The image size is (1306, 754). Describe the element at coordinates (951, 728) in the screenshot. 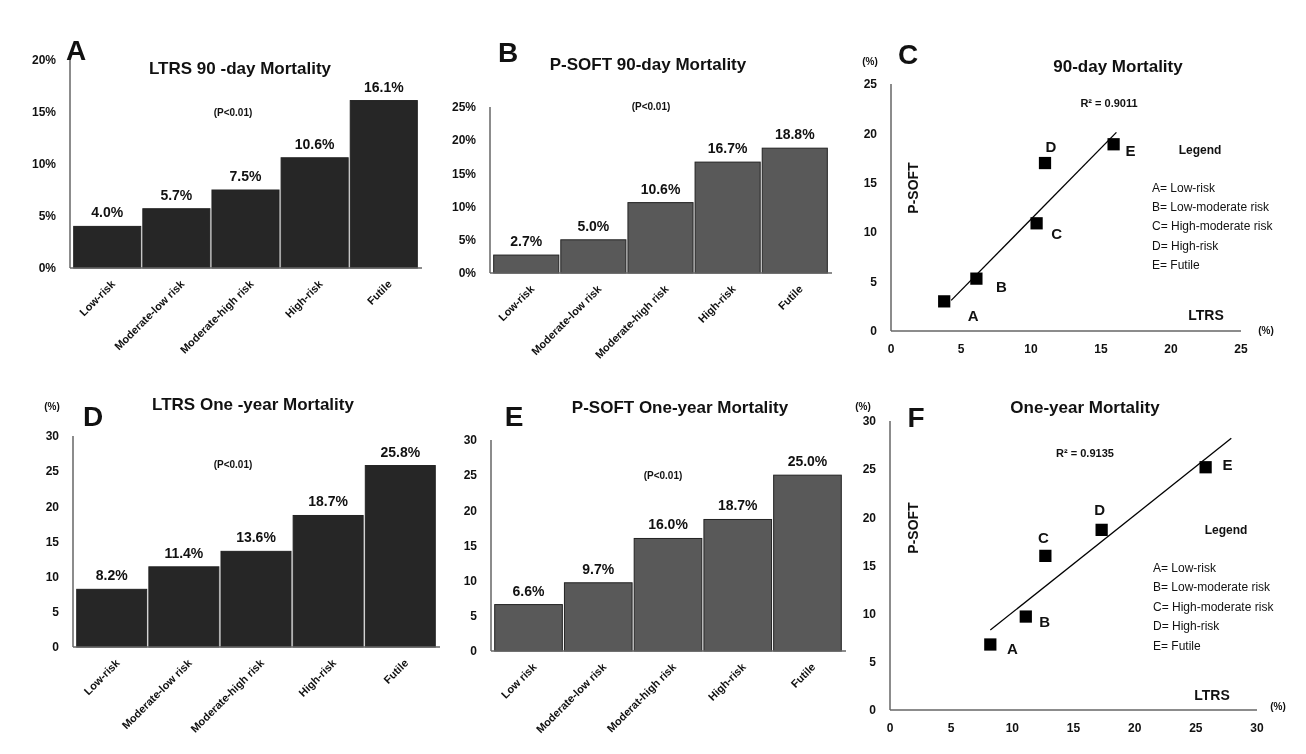

I see `x-tick-label: 5` at that location.